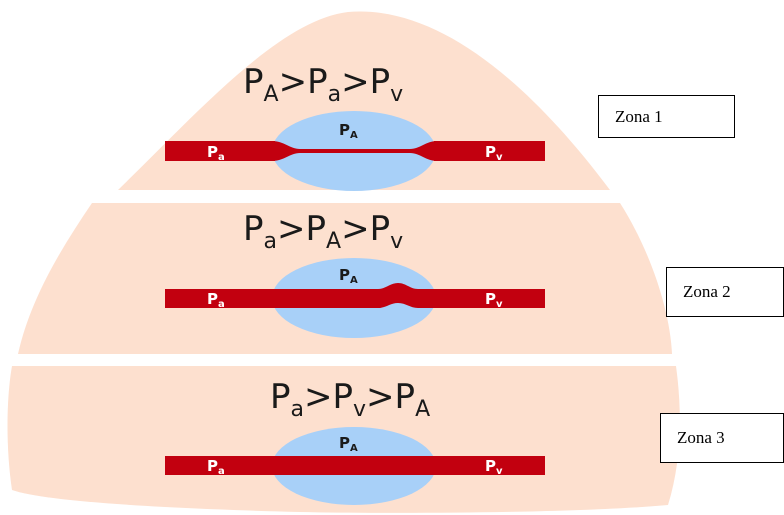 The width and height of the screenshot is (784, 515). I want to click on zone-1-diagram: PA>Pa>Pv PA Pa Pv, so click(355, 126).